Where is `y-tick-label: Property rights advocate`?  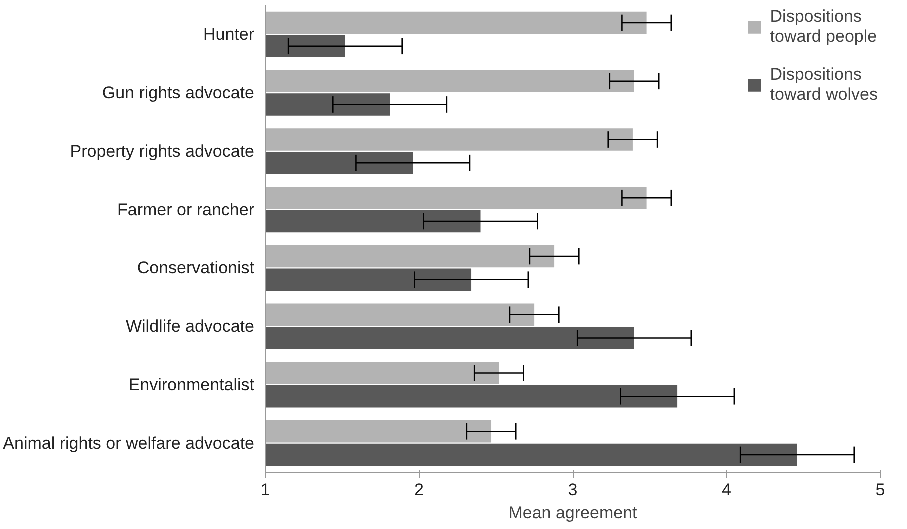
y-tick-label: Property rights advocate is located at coordinates (162, 151).